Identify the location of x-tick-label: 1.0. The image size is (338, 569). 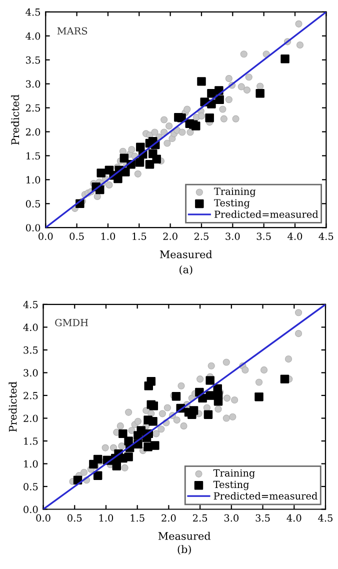
(106, 518).